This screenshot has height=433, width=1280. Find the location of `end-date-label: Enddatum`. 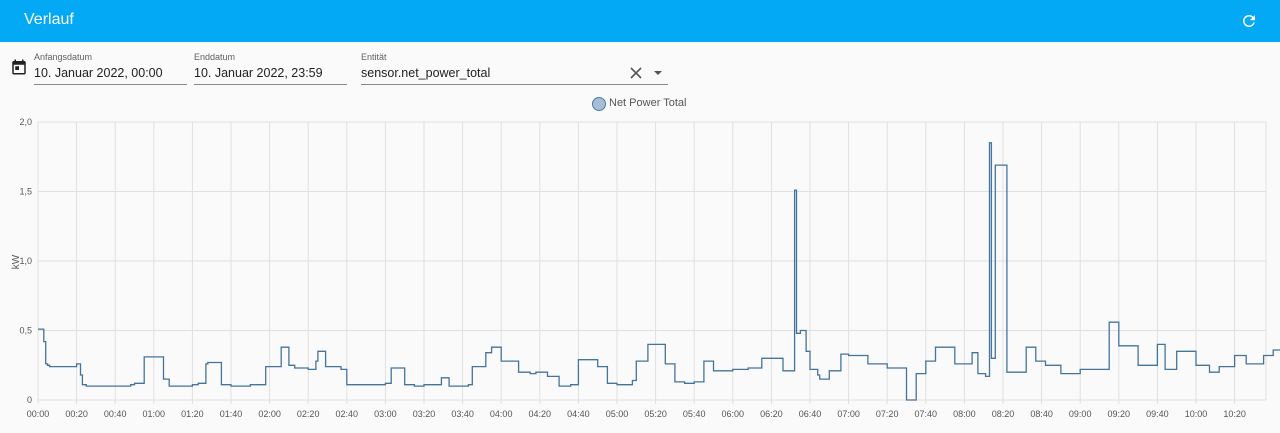

end-date-label: Enddatum is located at coordinates (215, 57).